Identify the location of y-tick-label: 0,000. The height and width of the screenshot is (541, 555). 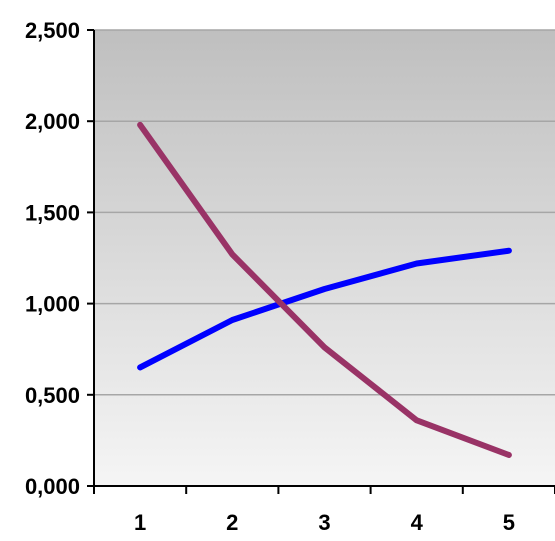
(52, 486).